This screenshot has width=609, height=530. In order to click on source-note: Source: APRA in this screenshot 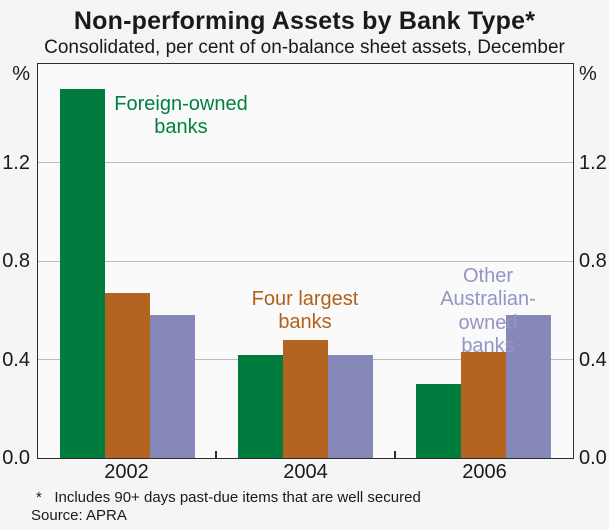, I will do `click(79, 515)`.